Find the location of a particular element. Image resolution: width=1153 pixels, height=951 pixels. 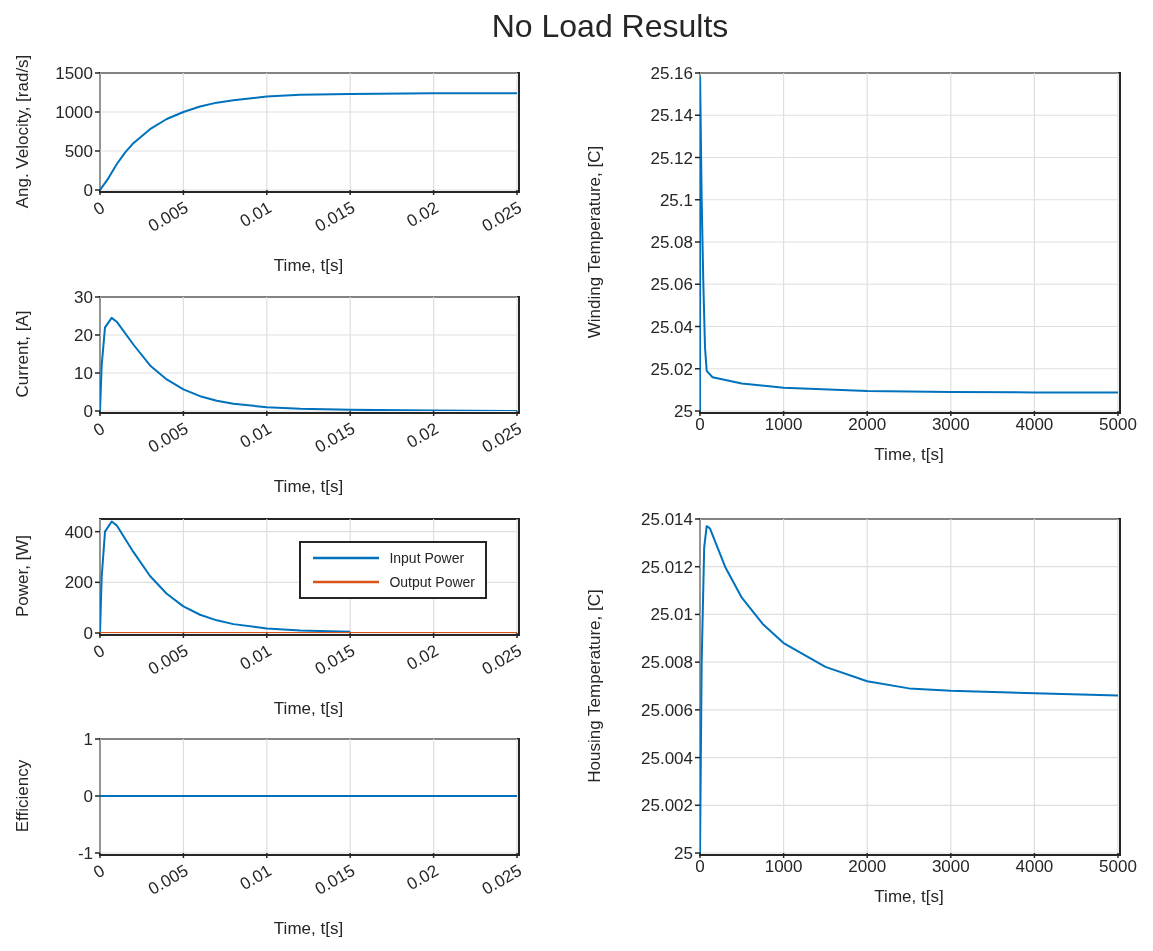

y-tick-label: 30 is located at coordinates (83, 298).